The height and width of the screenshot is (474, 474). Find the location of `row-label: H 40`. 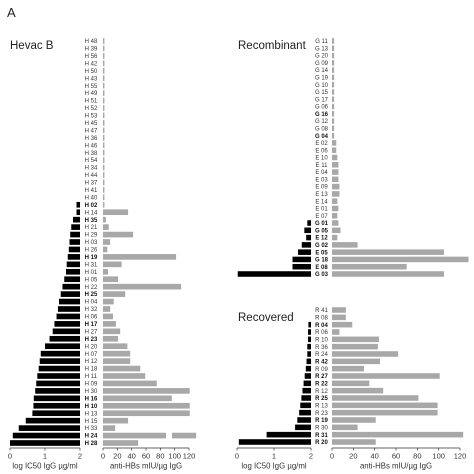

row-label: H 40 is located at coordinates (91, 198).